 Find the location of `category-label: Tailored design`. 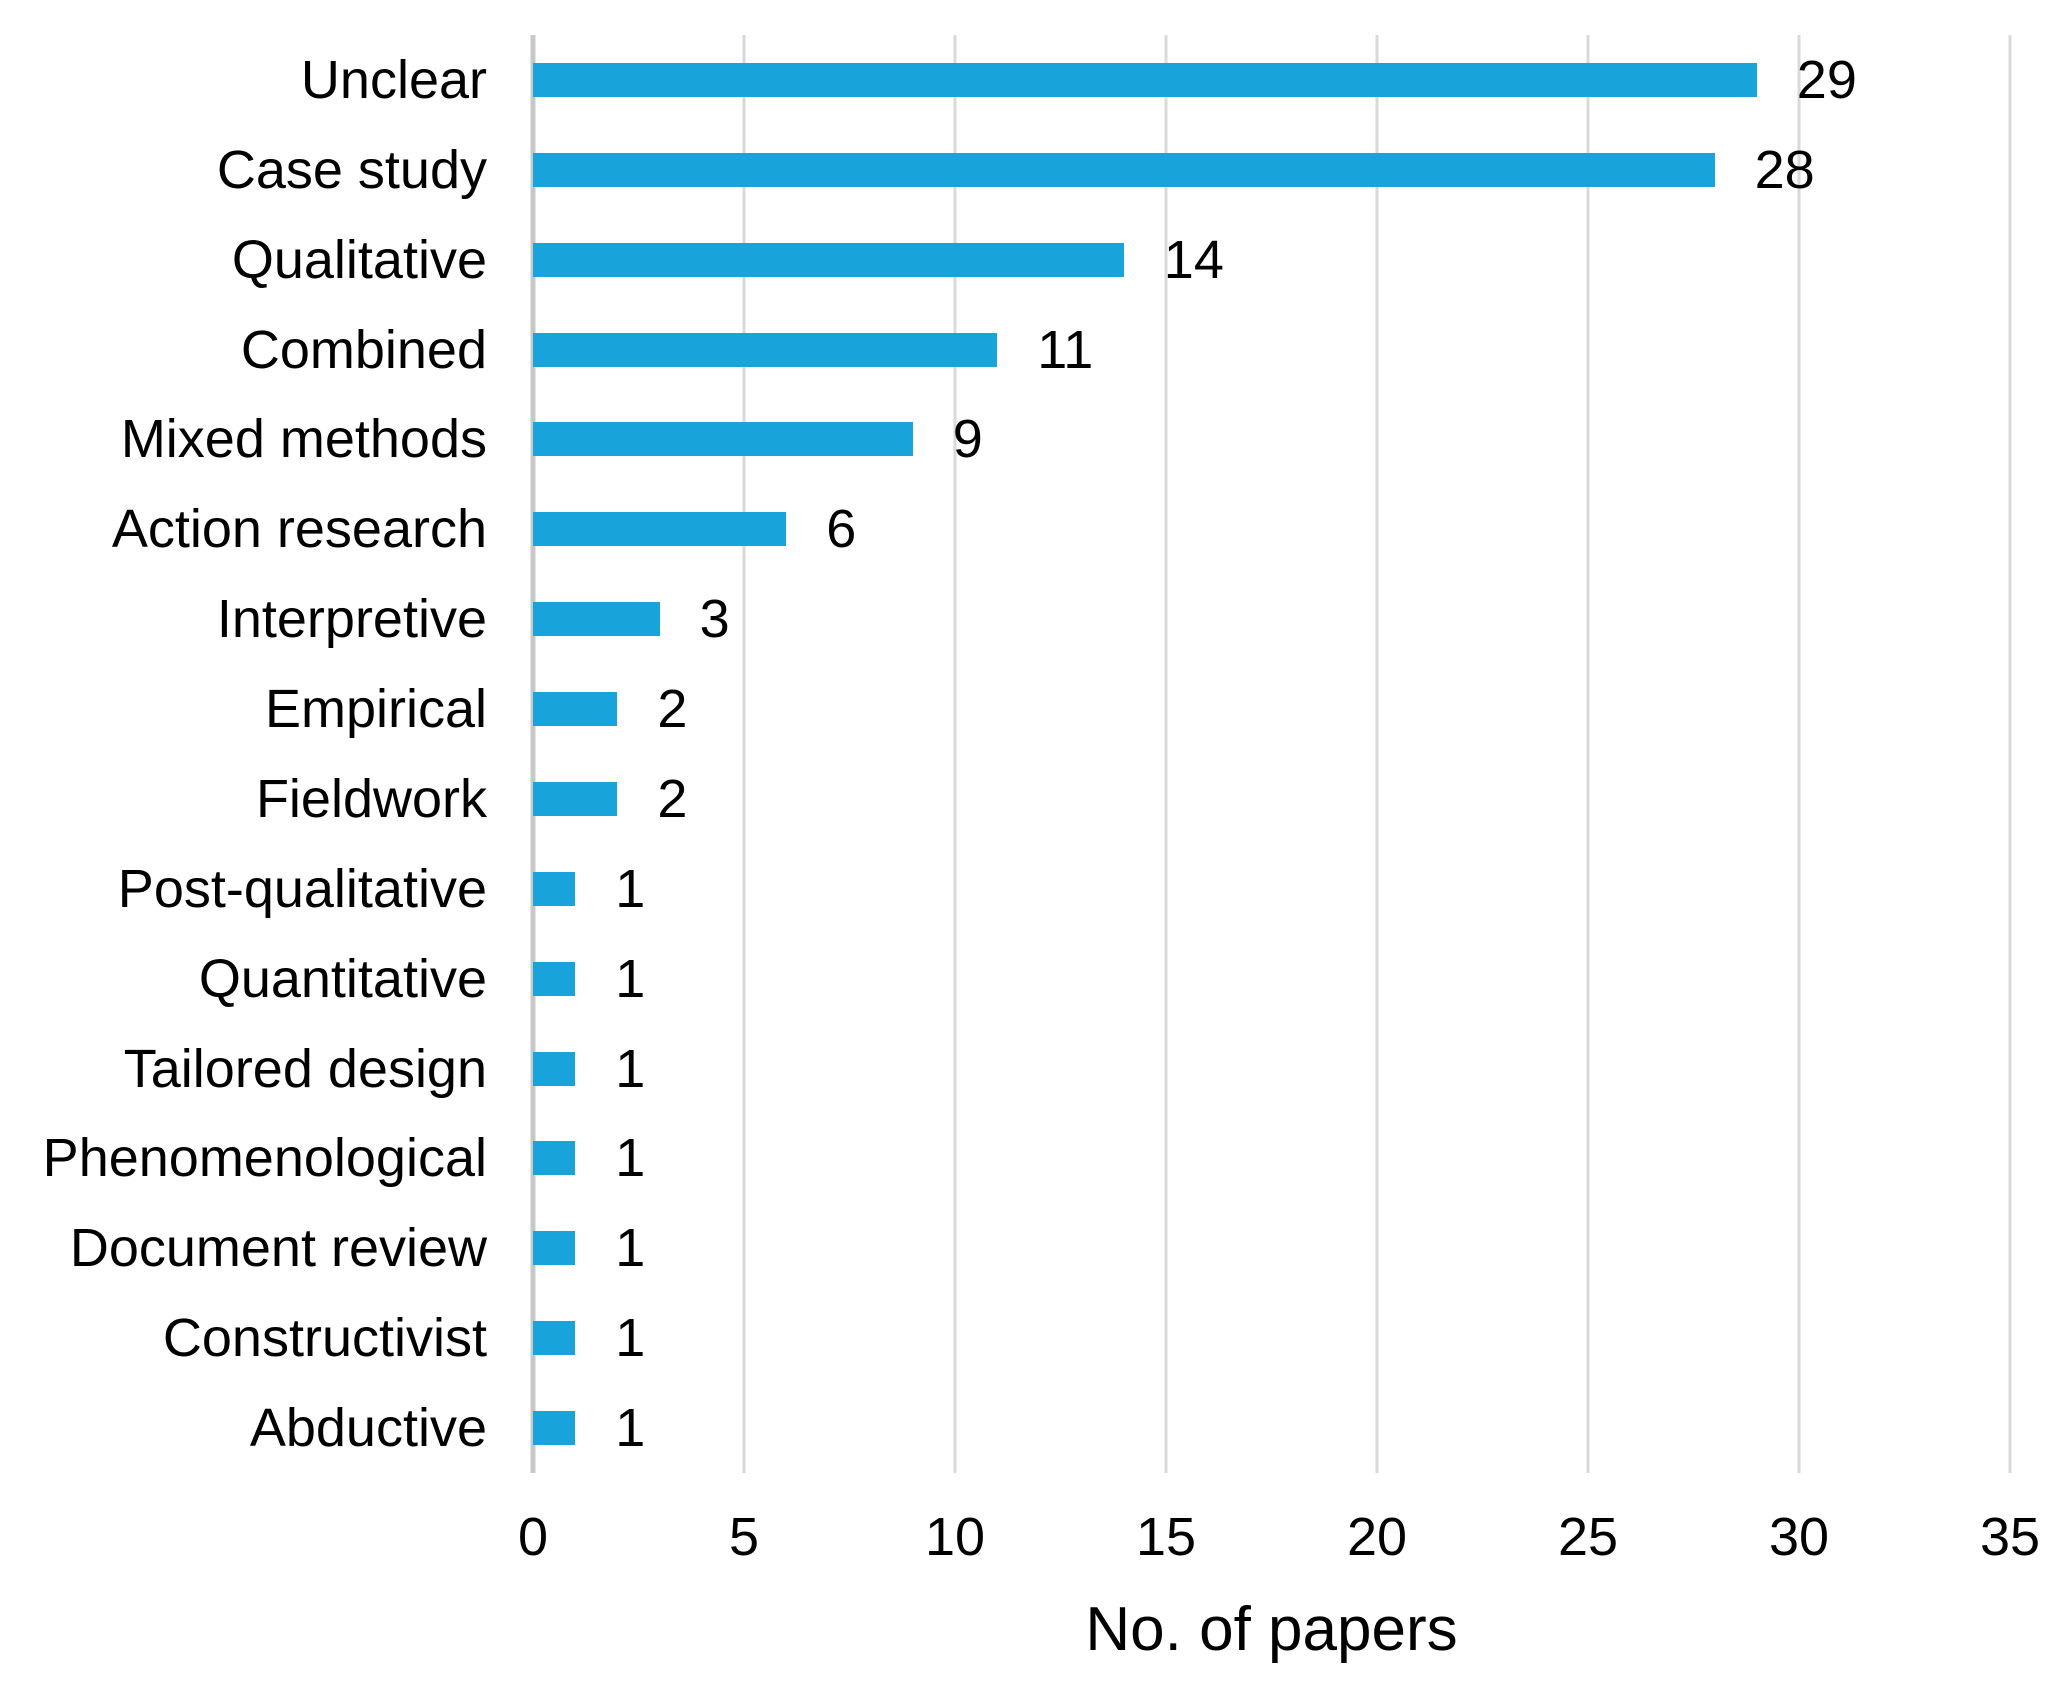

category-label: Tailored design is located at coordinates (305, 1068).